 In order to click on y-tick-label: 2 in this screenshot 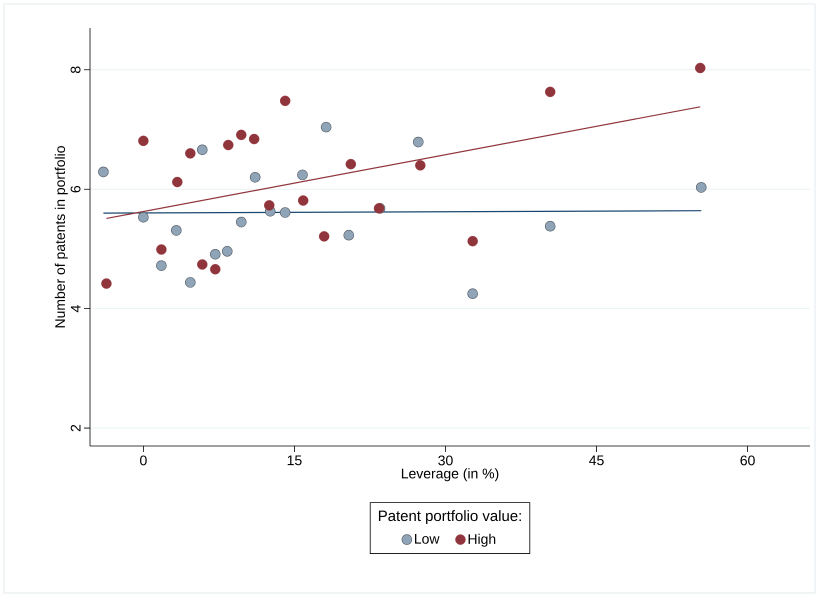, I will do `click(75, 428)`.